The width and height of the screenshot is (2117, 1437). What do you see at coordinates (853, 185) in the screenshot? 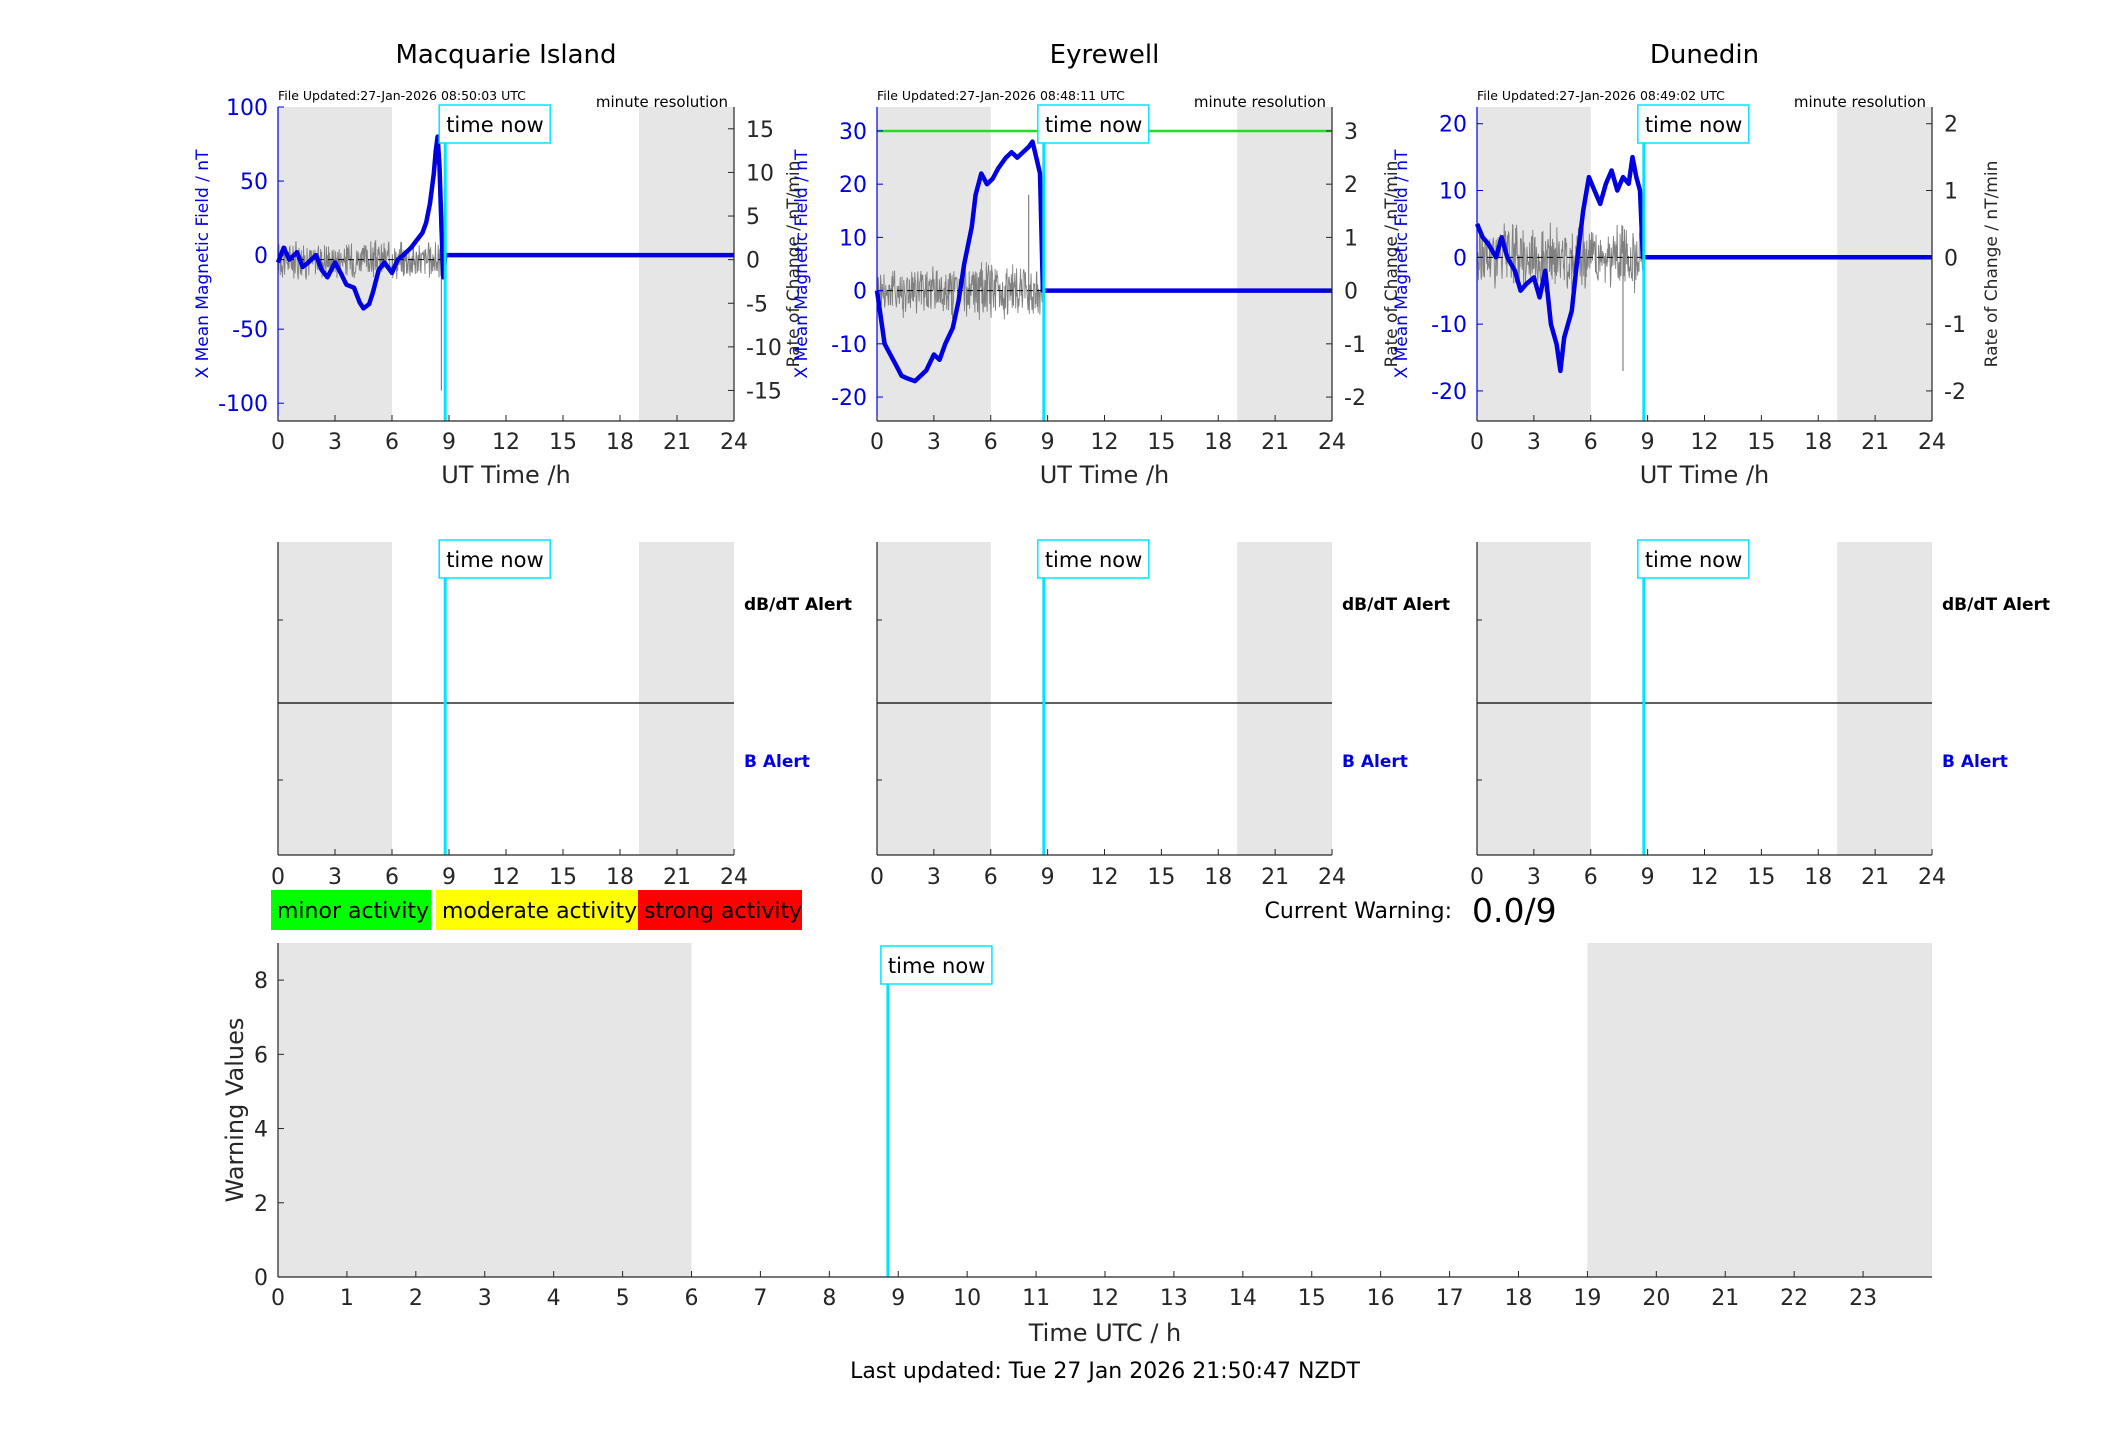
I see `y-left-tick-label: 20` at bounding box center [853, 185].